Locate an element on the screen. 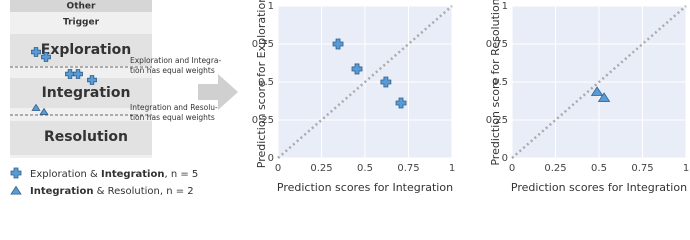 The width and height of the screenshot is (690, 240). note: Integration and Resolu- is located at coordinates (174, 107).